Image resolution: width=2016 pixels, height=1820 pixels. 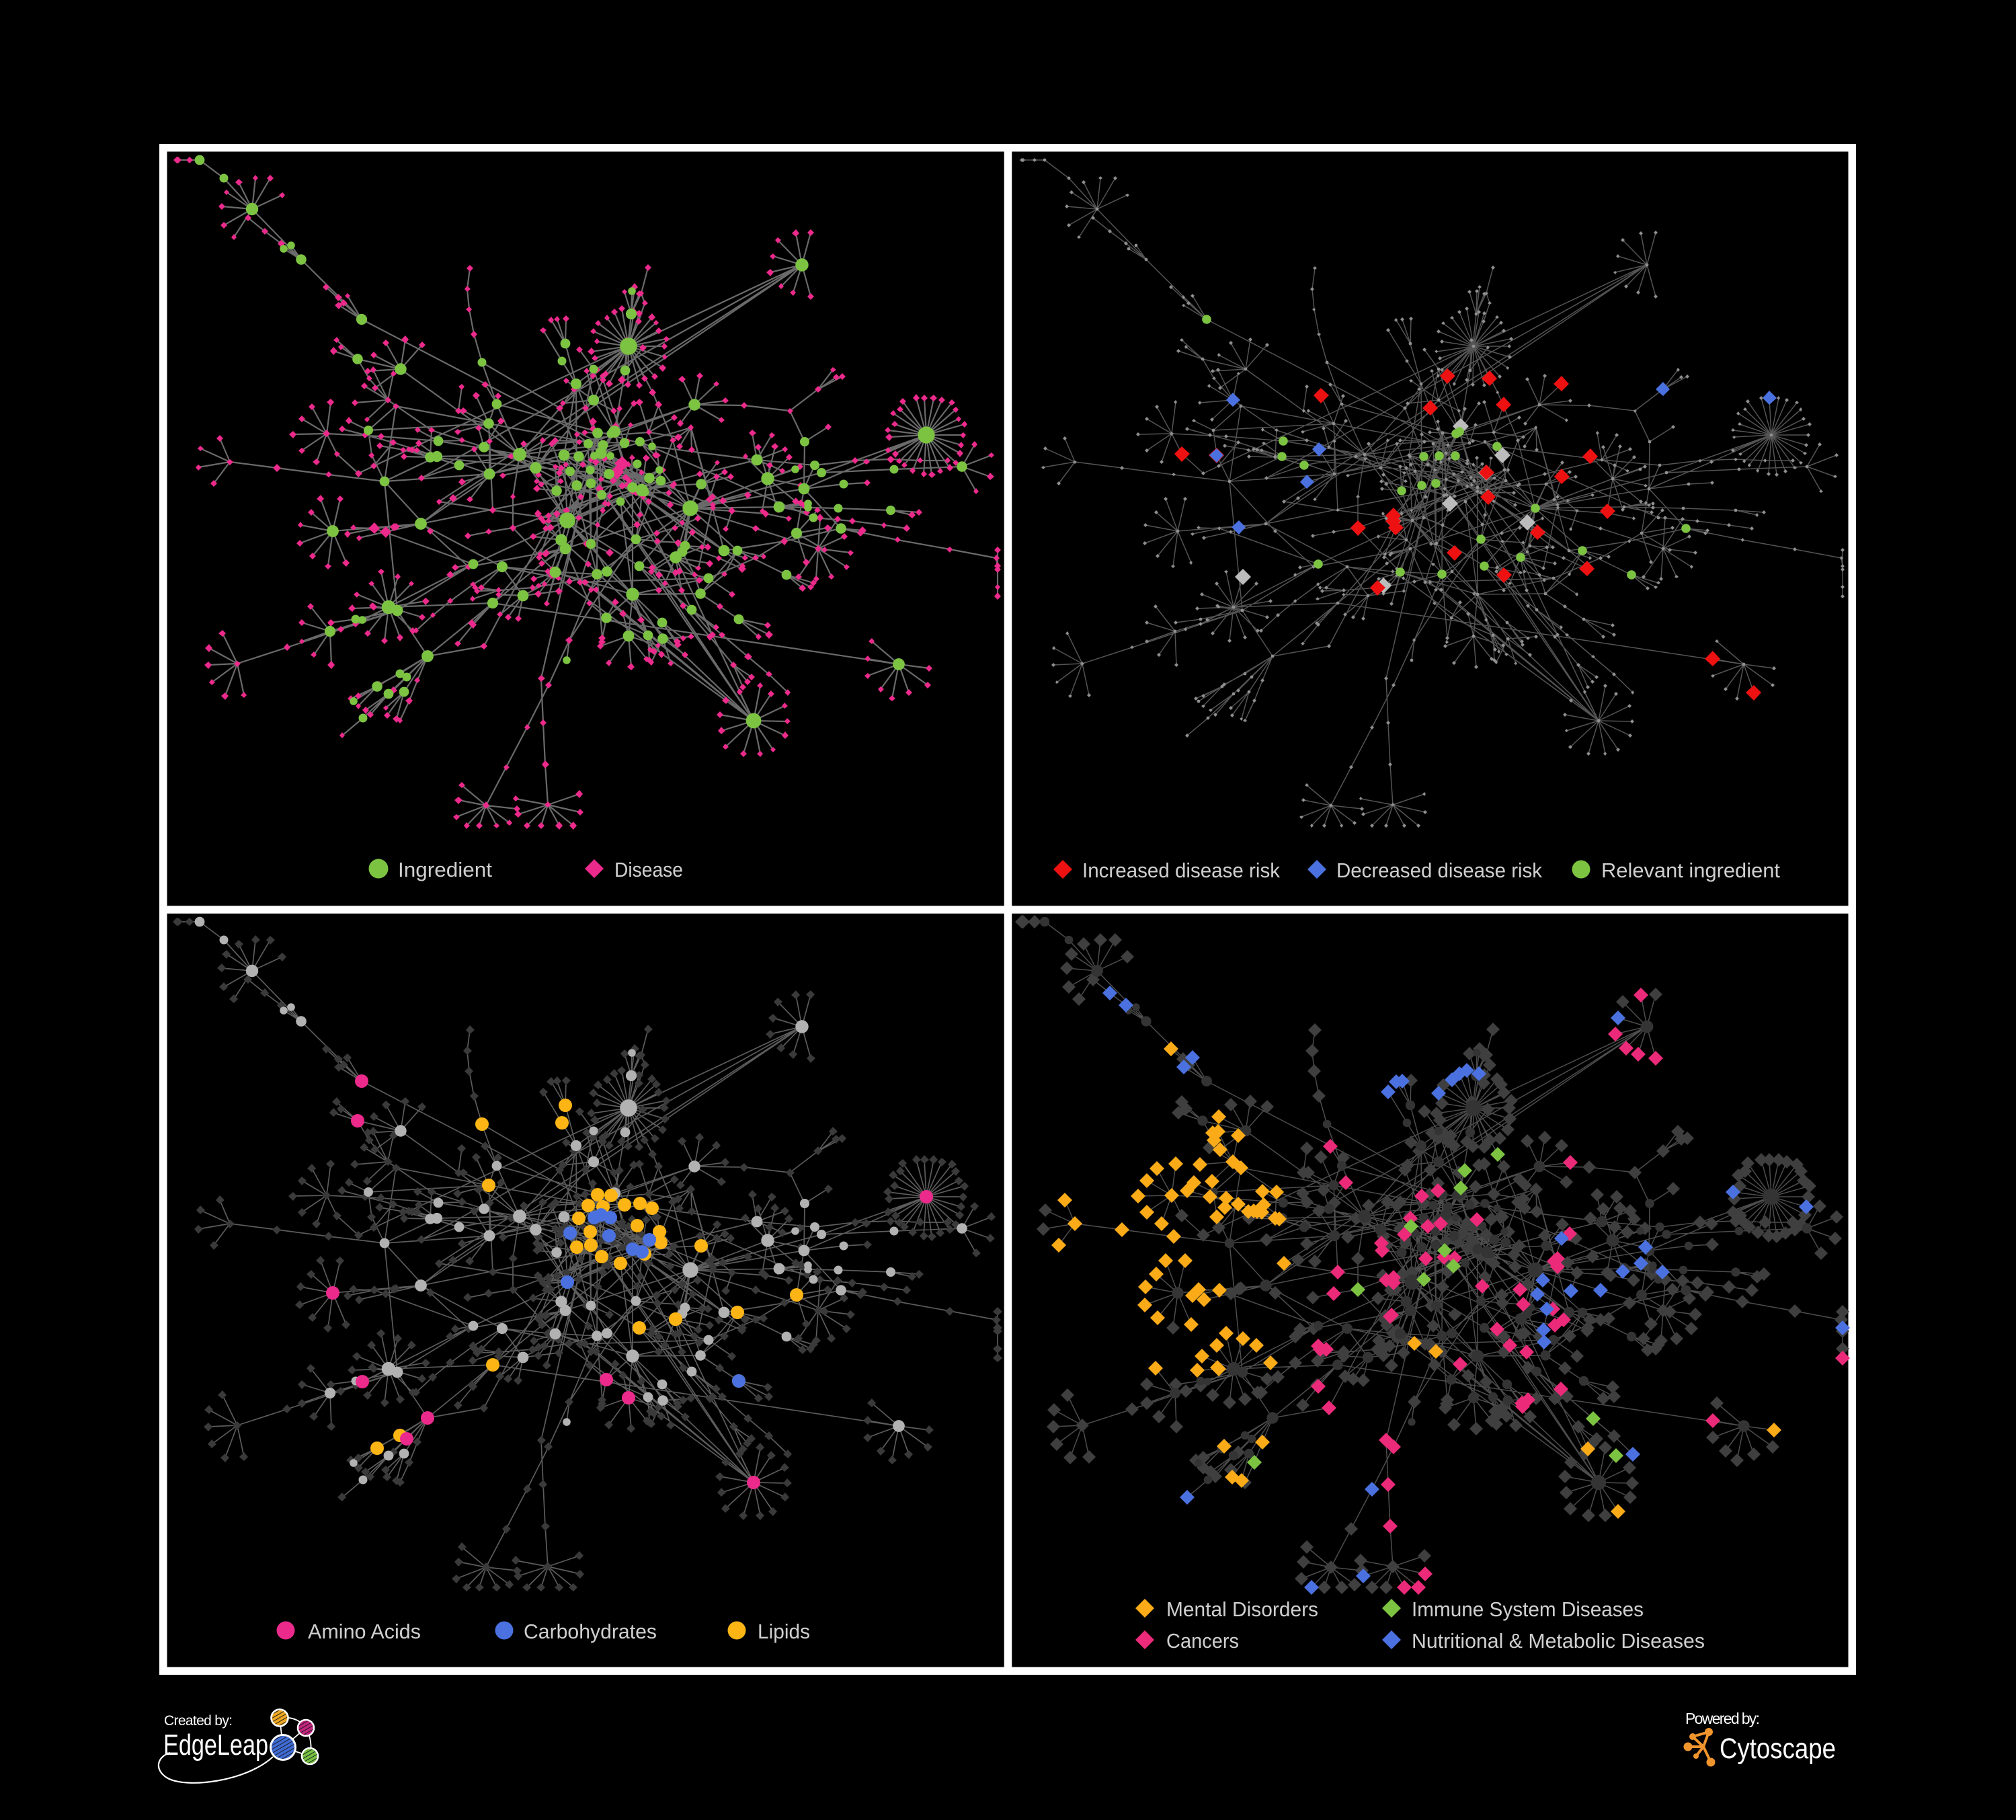 What do you see at coordinates (1181, 870) in the screenshot?
I see `svg-text: Increased disease risk` at bounding box center [1181, 870].